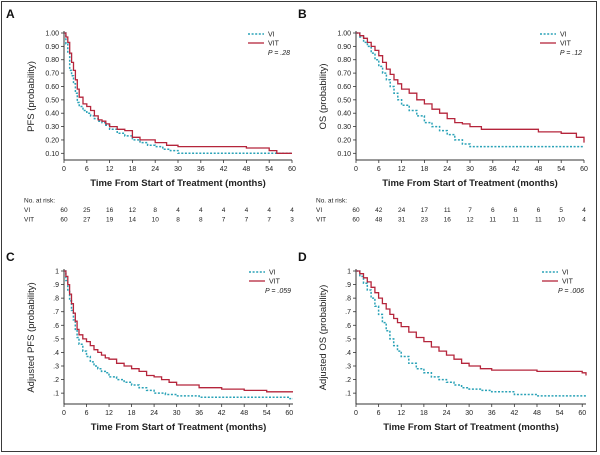  What do you see at coordinates (56, 285) in the screenshot?
I see `y-tick-label: .9` at bounding box center [56, 285].